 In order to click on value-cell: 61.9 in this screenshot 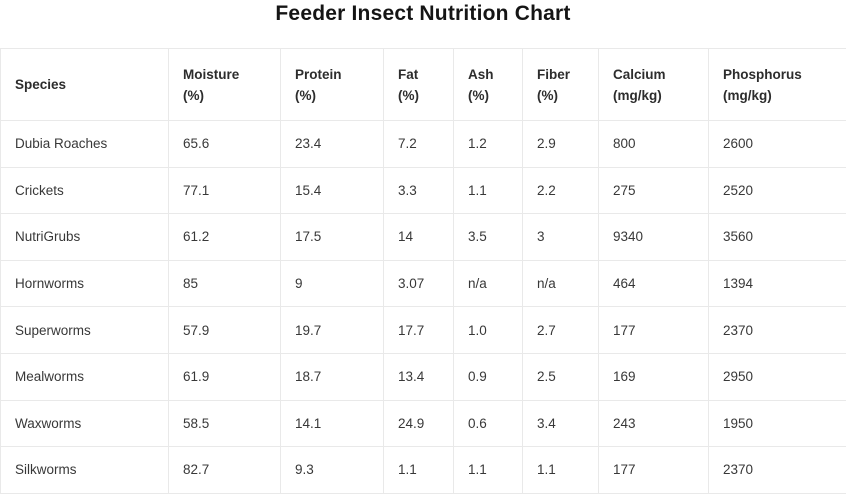, I will do `click(224, 376)`.